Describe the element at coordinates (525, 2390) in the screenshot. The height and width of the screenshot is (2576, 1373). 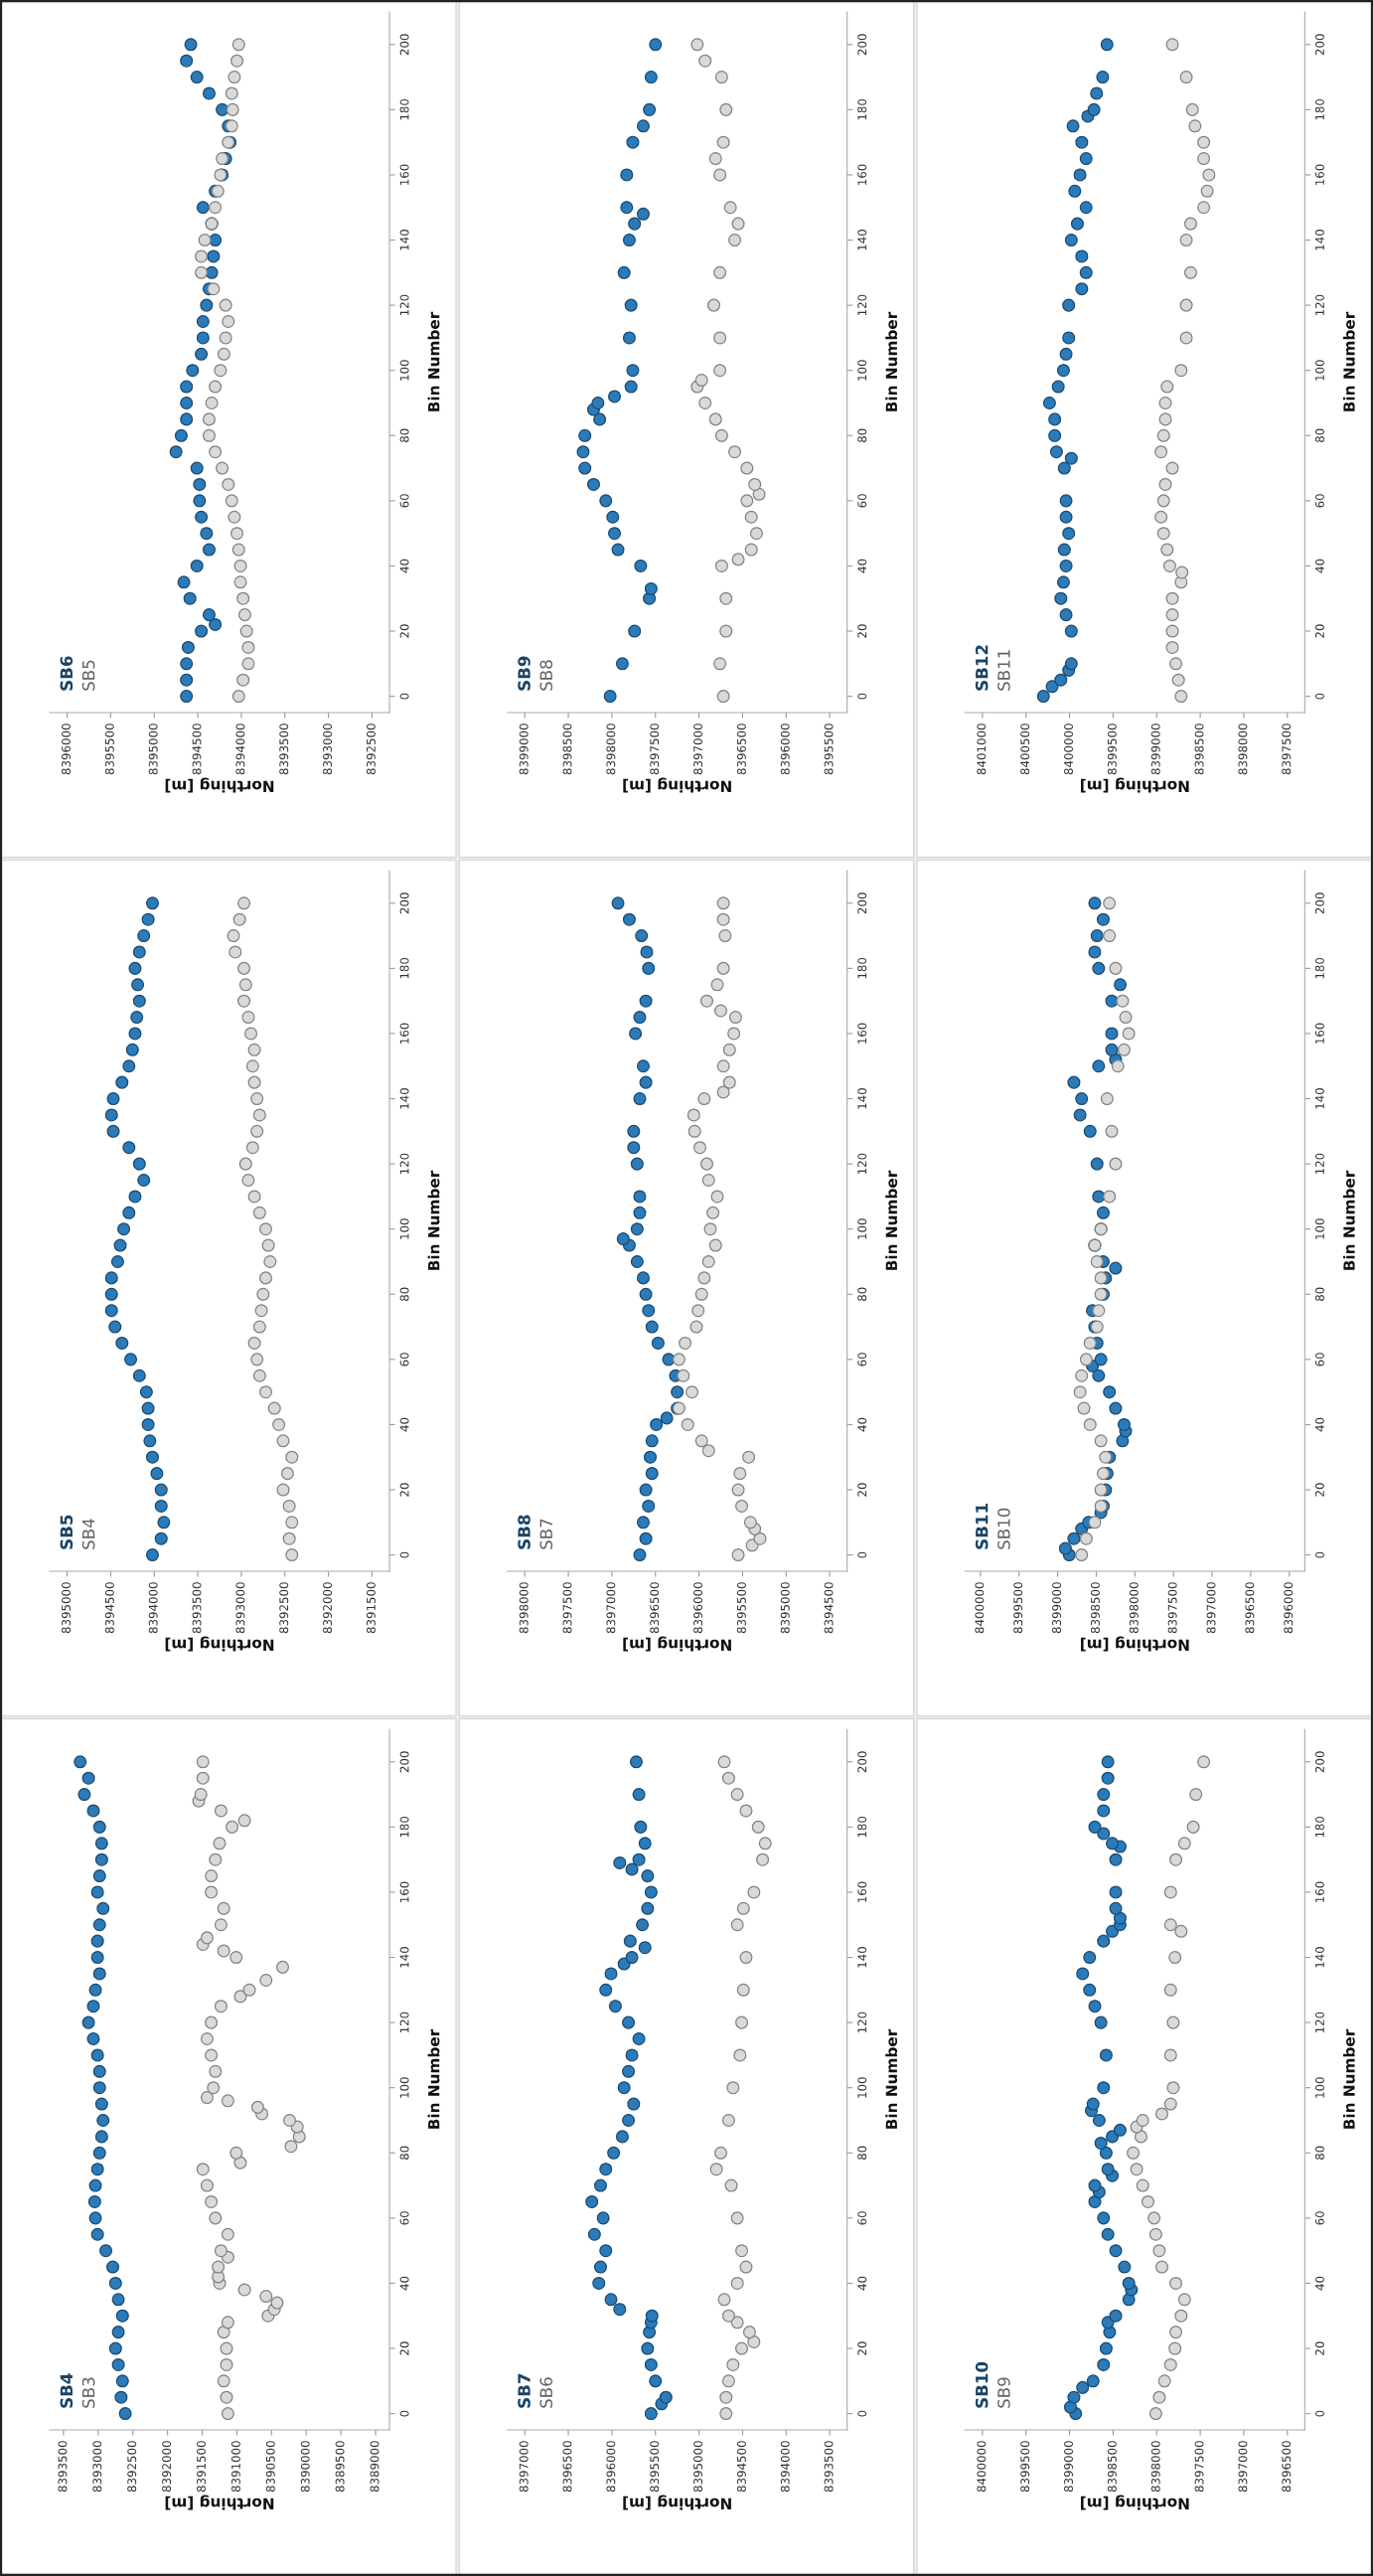
I see `text: SB7` at that location.